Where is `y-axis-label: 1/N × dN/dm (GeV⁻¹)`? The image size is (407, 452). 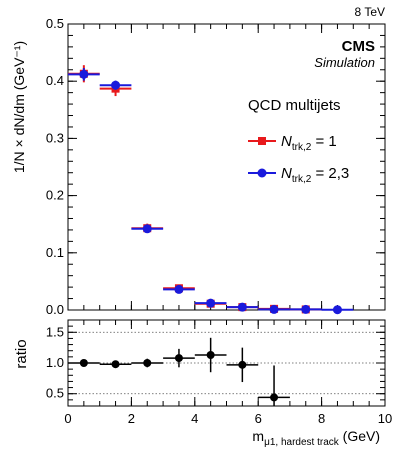 y-axis-label: 1/N × dN/dm (GeV⁻¹) is located at coordinates (19, 107).